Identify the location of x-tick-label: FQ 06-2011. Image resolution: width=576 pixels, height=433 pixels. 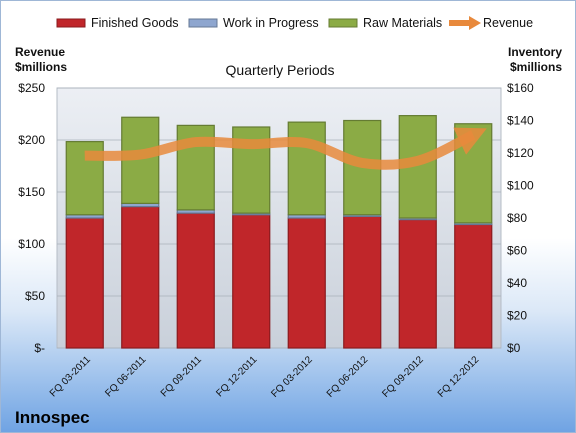
(125, 376).